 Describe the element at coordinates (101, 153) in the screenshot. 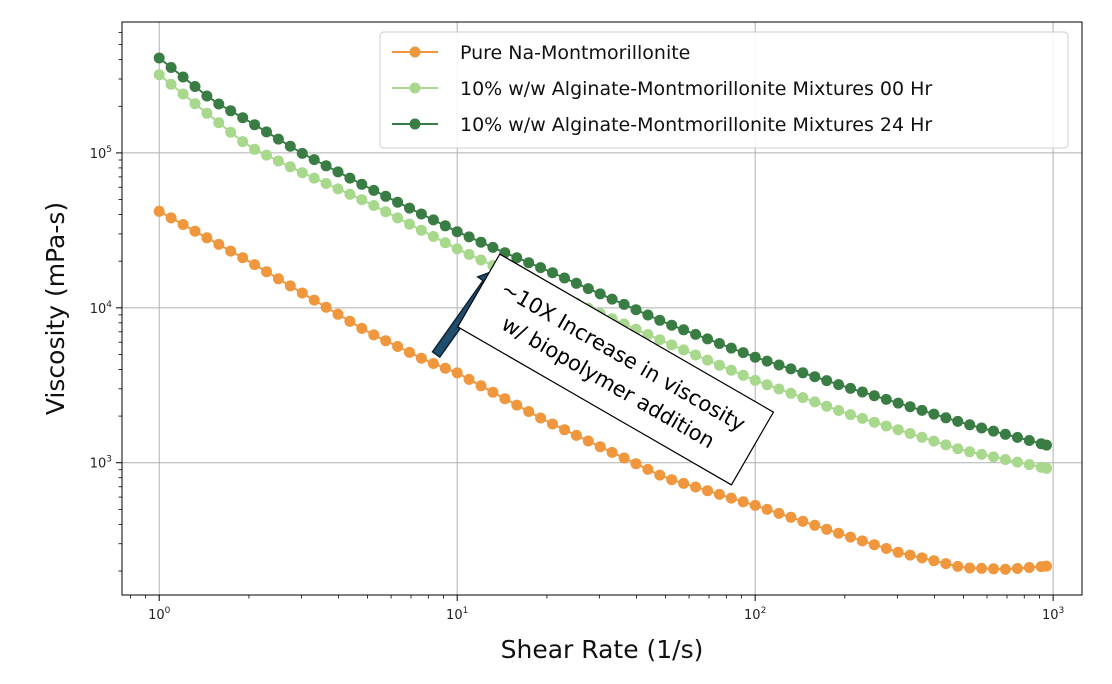

I see `y-tick-label: 10⁵` at that location.